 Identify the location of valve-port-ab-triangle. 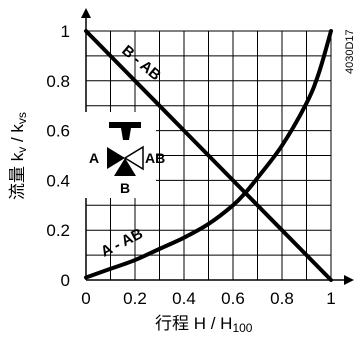
(133, 158).